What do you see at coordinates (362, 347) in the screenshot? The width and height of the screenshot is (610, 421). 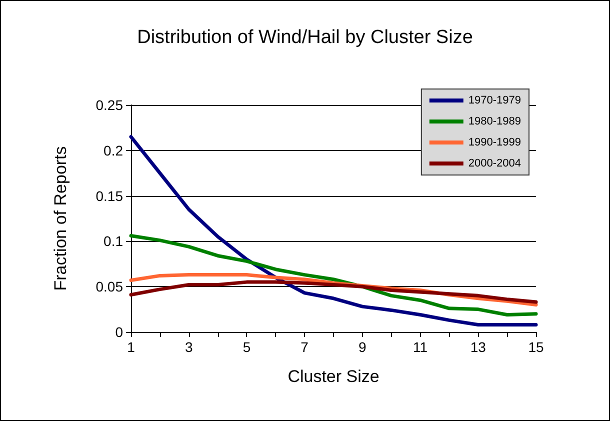 I see `x-tick-label: 9` at bounding box center [362, 347].